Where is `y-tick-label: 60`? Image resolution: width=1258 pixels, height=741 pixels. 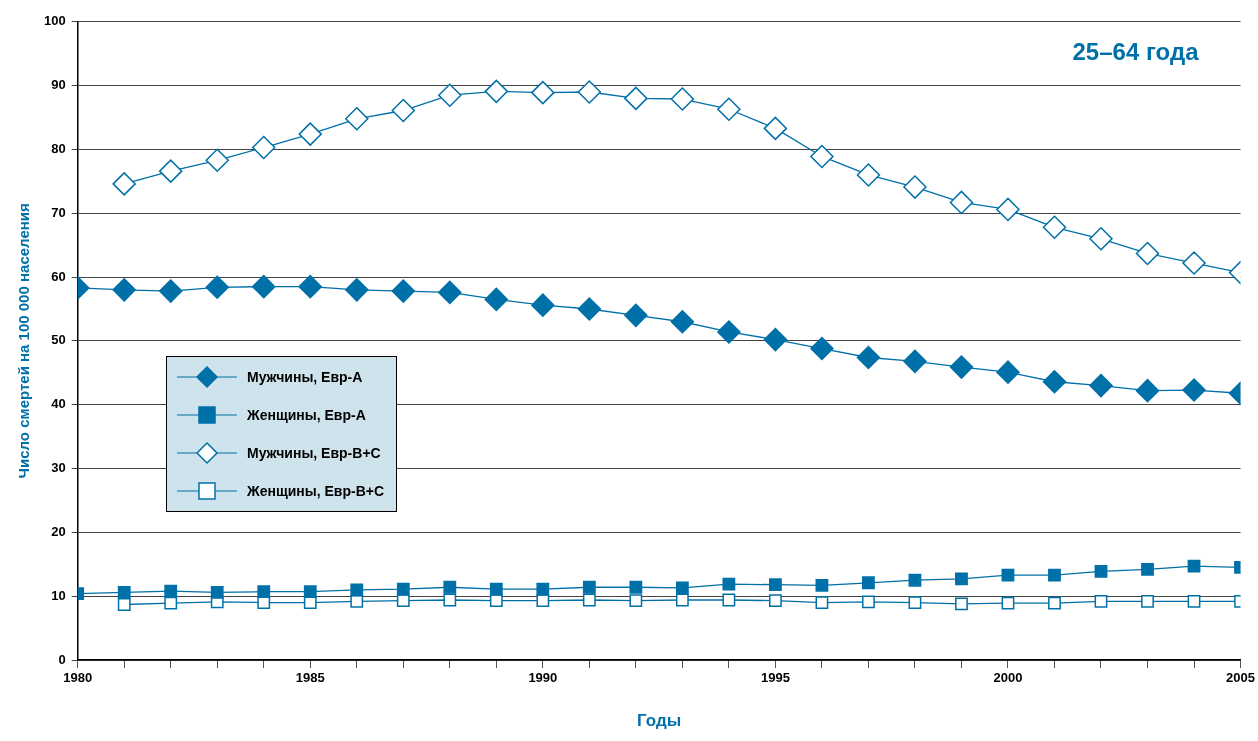
y-tick-label: 60 is located at coordinates (58, 276).